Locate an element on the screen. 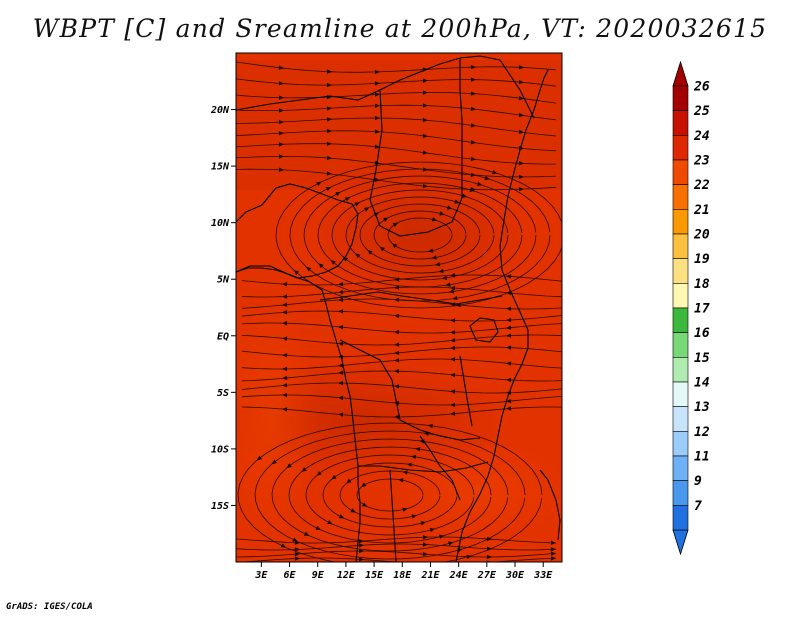 The height and width of the screenshot is (622, 800). colorbar-label: 12 is located at coordinates (702, 432).